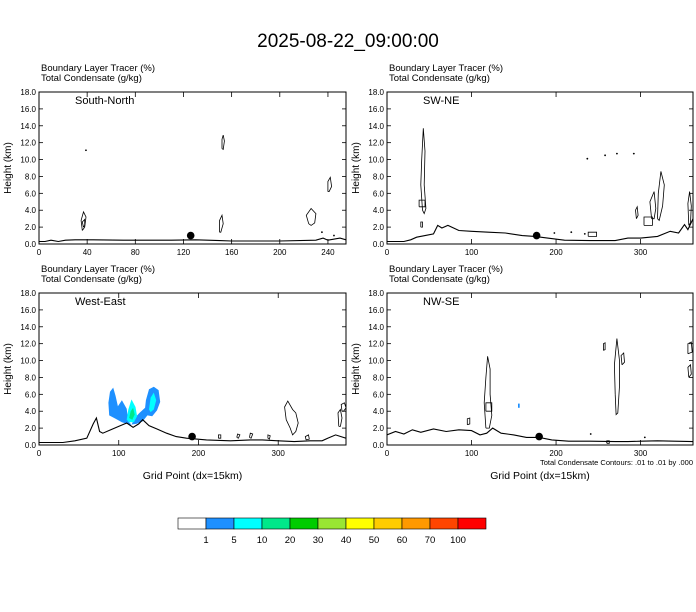  Describe the element at coordinates (374, 540) in the screenshot. I see `colorbar-level-label: 50` at that location.